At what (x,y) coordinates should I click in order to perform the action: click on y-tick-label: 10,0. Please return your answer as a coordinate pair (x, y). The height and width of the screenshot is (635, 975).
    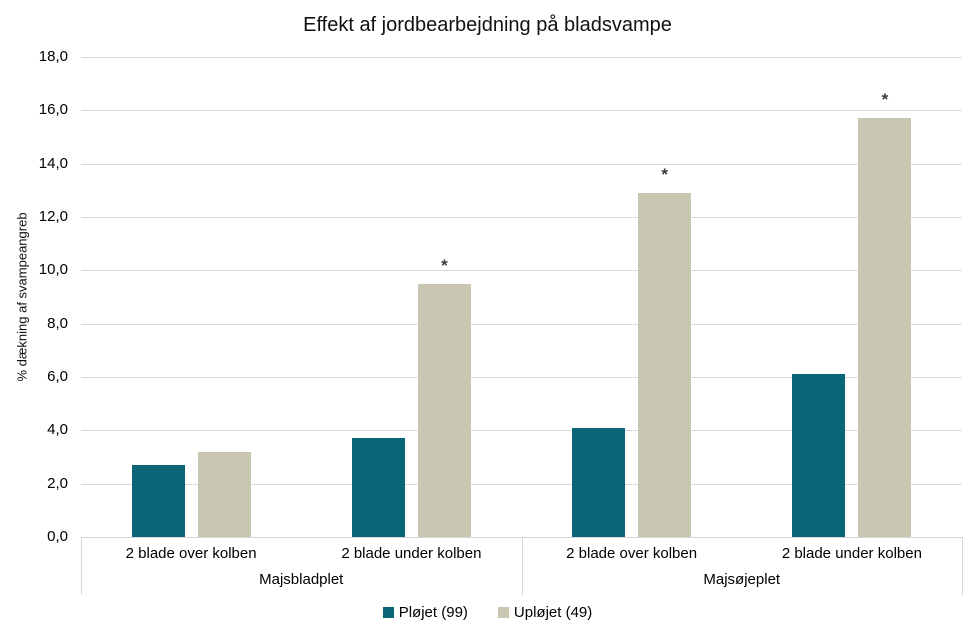
    Looking at the image, I should click on (53, 270).